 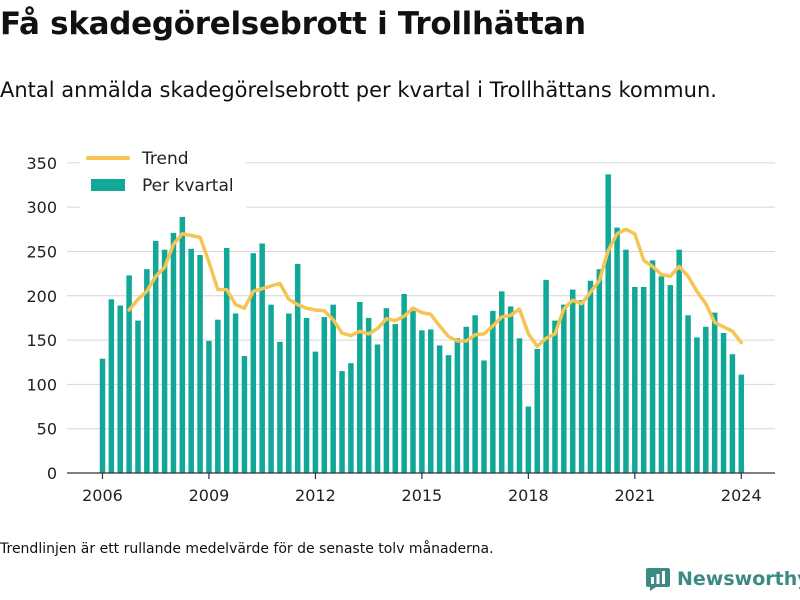 I want to click on y-tick-label-250: 250, so click(x=41, y=251).